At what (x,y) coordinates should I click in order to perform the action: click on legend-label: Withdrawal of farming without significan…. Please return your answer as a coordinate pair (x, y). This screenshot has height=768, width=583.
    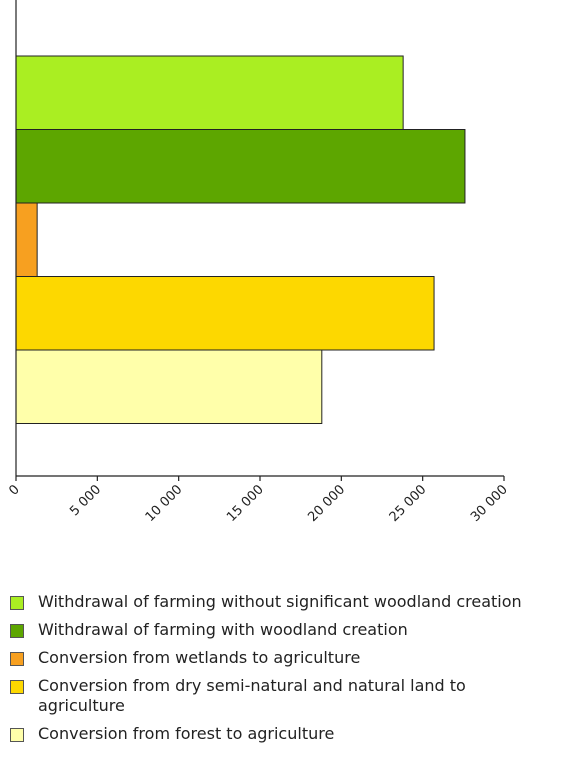
    Looking at the image, I should click on (280, 601).